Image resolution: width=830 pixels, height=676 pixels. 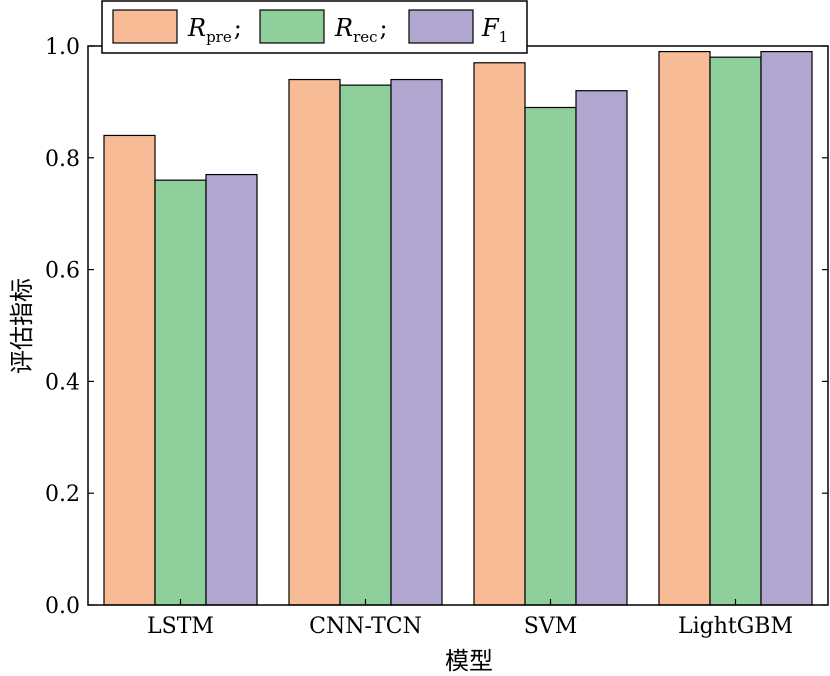 What do you see at coordinates (62, 382) in the screenshot?
I see `y-tick-label: 0.4` at bounding box center [62, 382].